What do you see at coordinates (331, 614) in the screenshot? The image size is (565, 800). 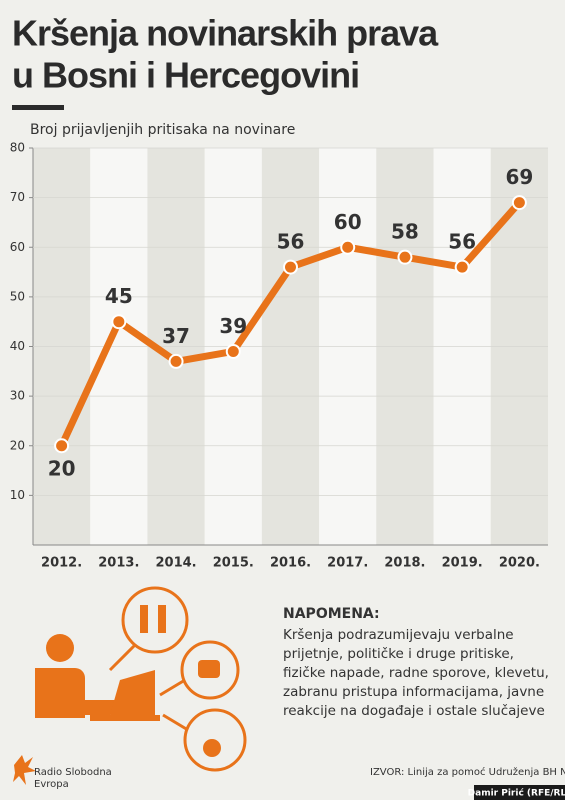 I see `note-title: NAPOMENA:` at bounding box center [331, 614].